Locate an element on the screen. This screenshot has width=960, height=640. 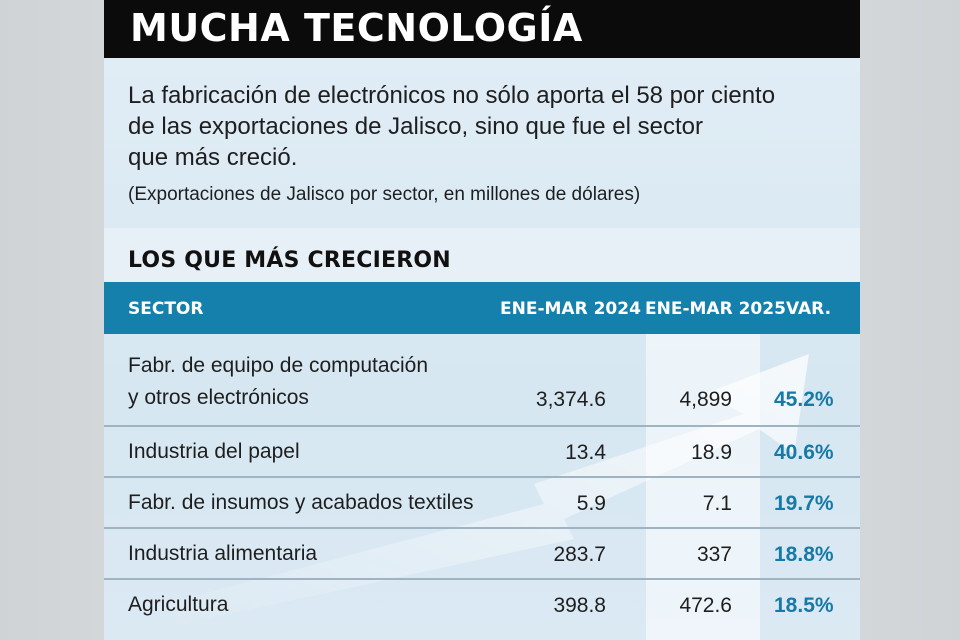
value-2024: 283.7 is located at coordinates (579, 554).